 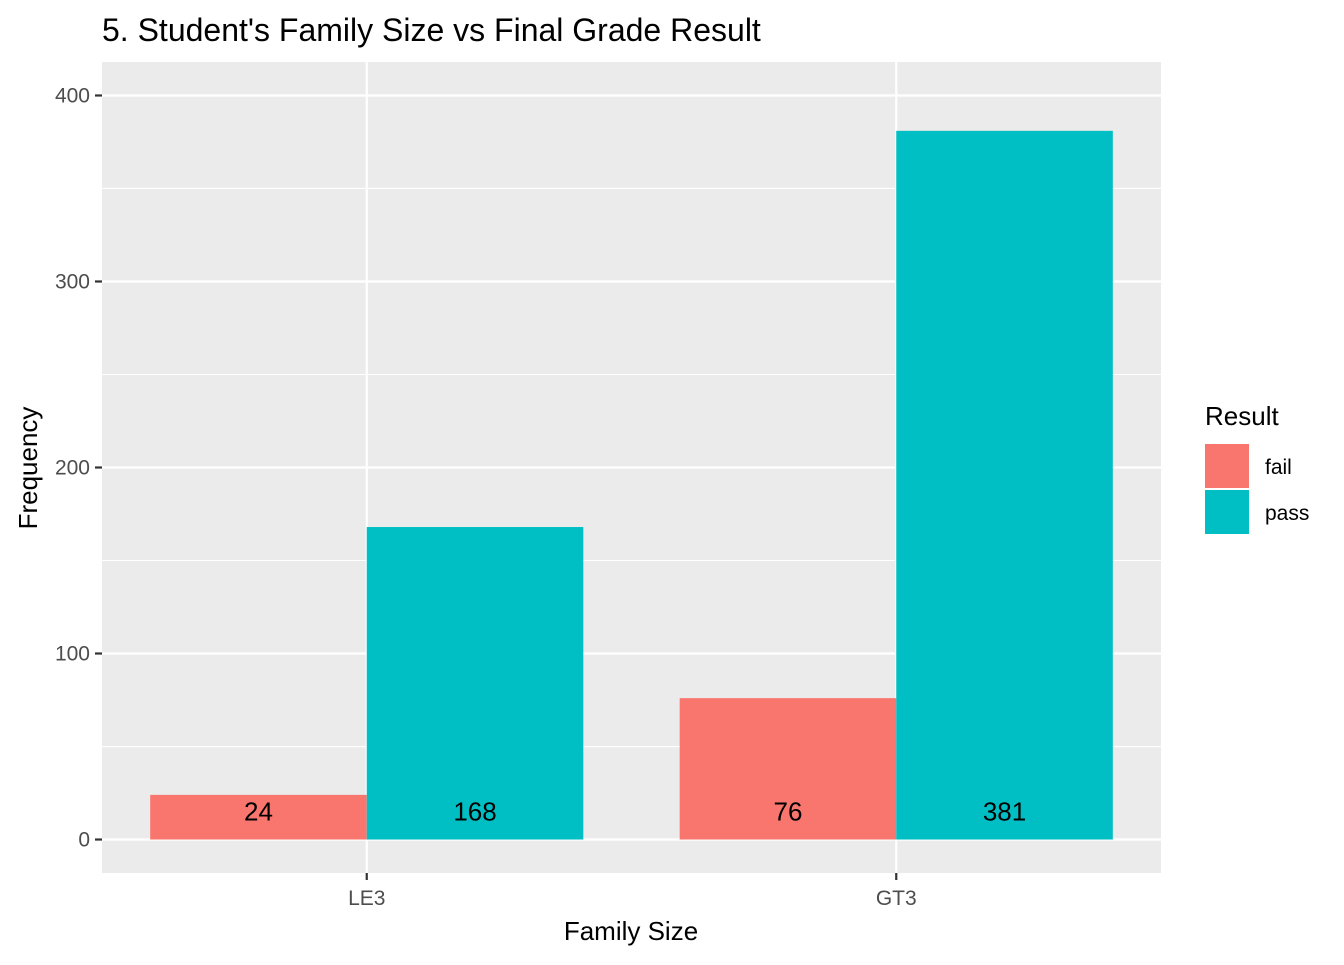 I want to click on y-tick-label: 100, so click(x=72, y=654).